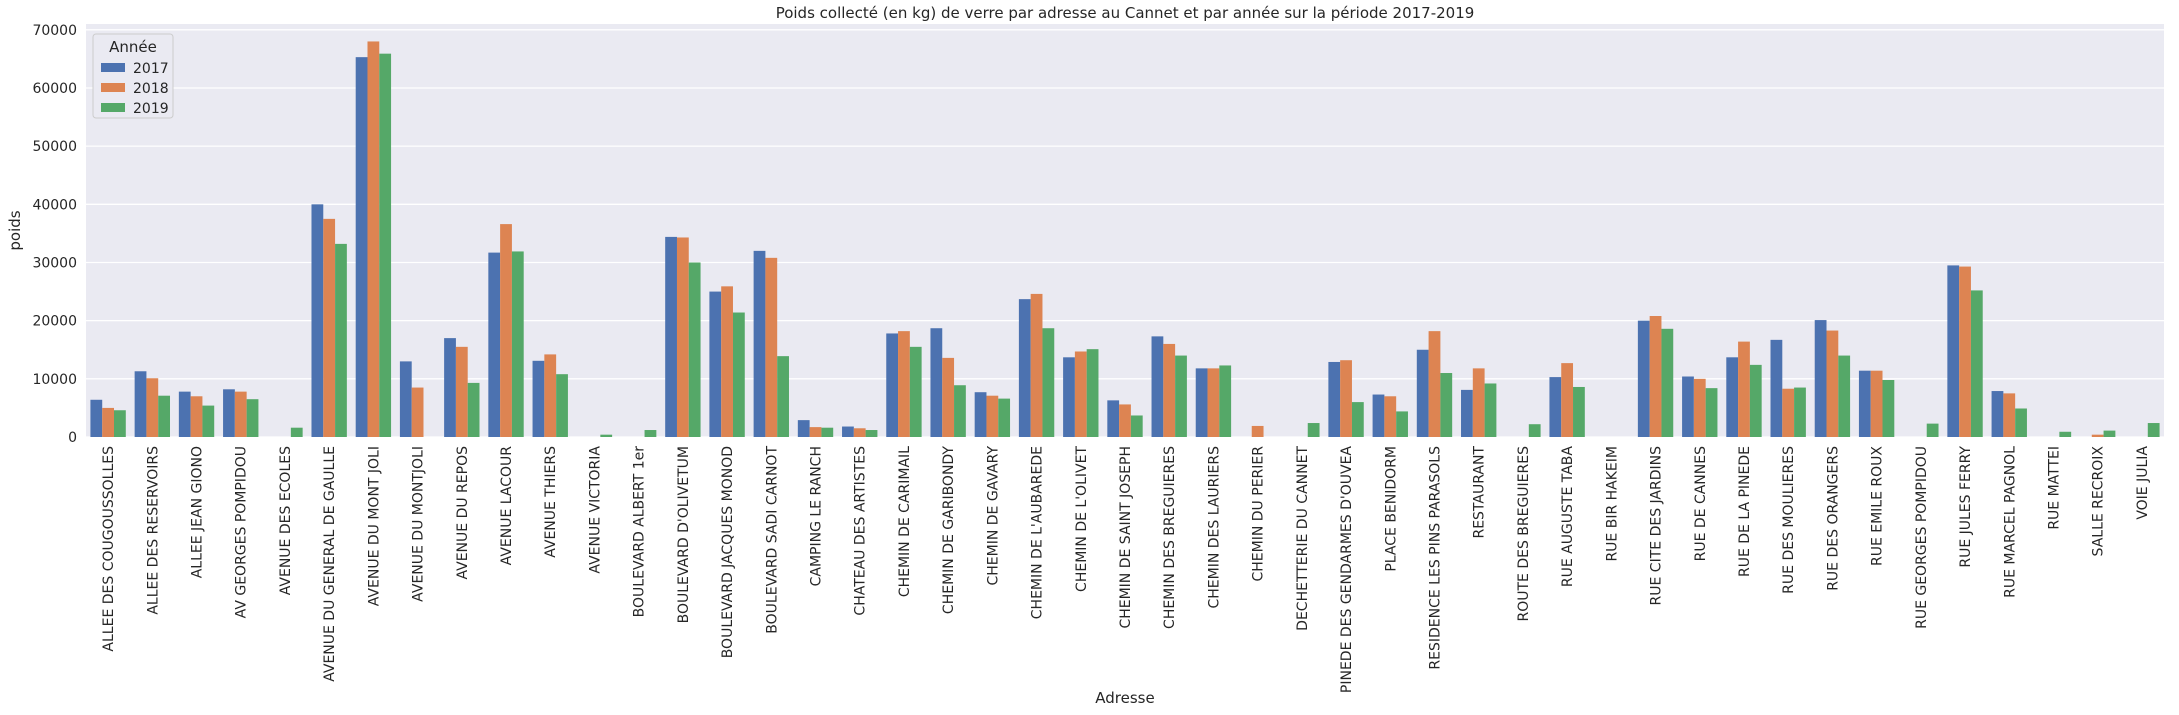  What do you see at coordinates (507, 506) in the screenshot?
I see `x-tick-label: AVENUE LACOUR` at bounding box center [507, 506].